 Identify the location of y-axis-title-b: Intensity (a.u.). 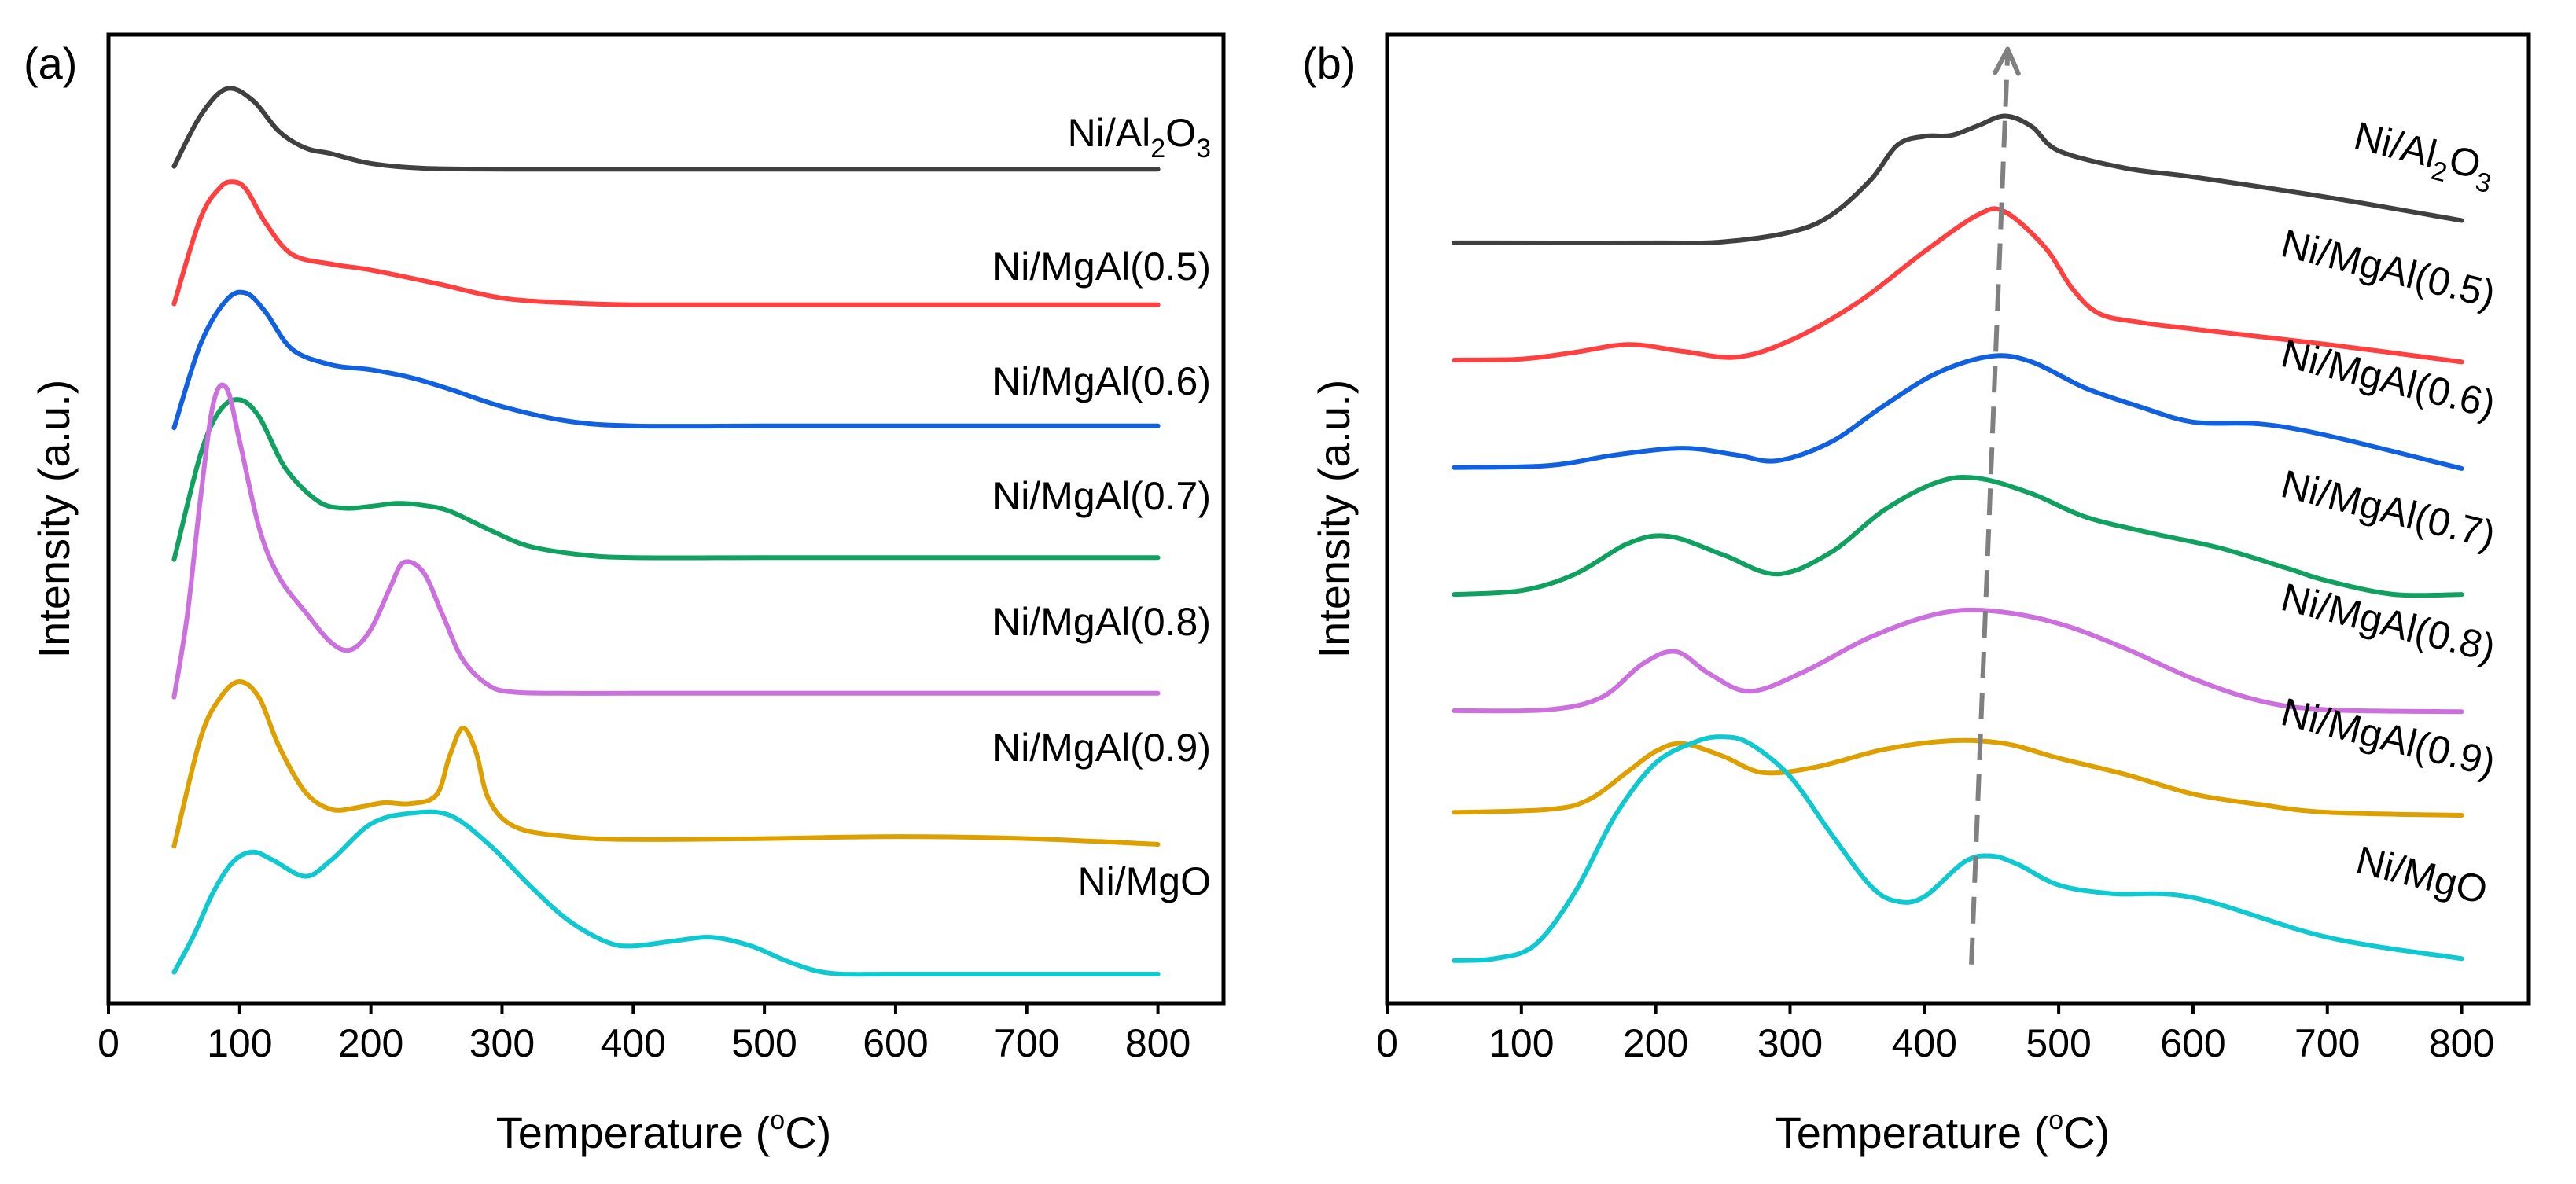
(1334, 519).